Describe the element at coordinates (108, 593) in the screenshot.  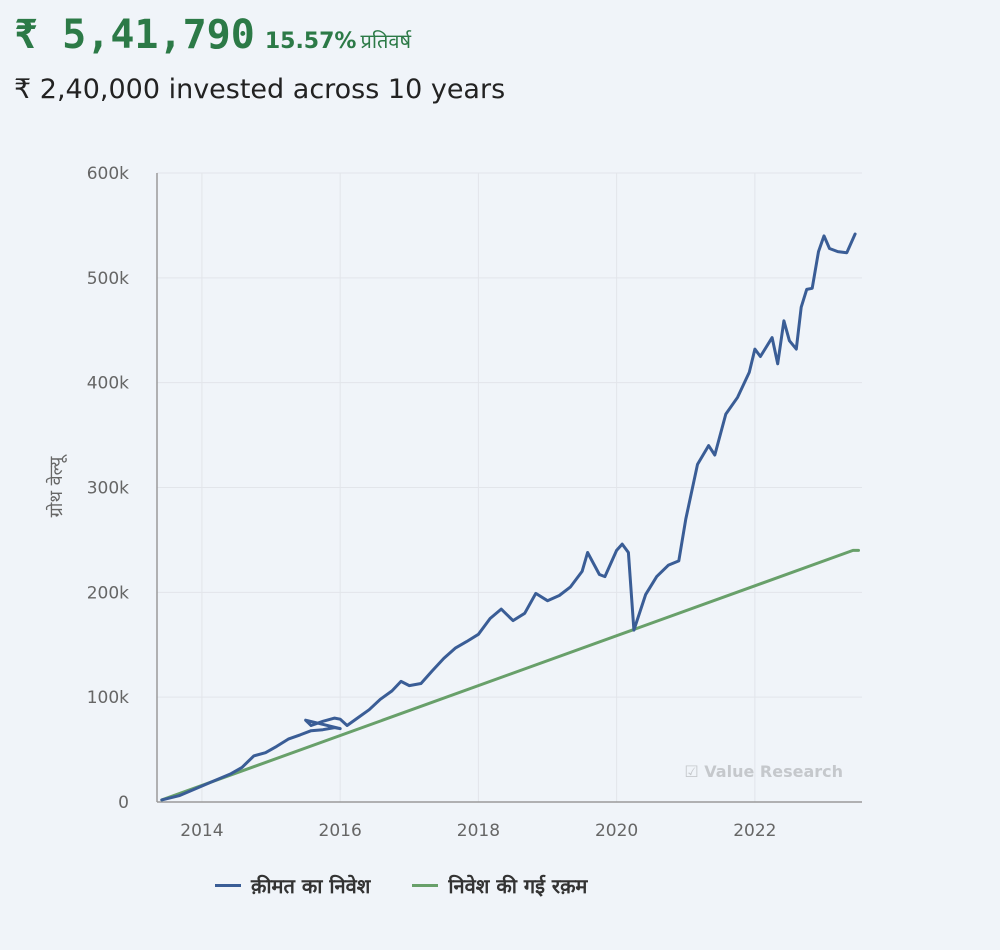
I see `y-tick-label: 200k` at that location.